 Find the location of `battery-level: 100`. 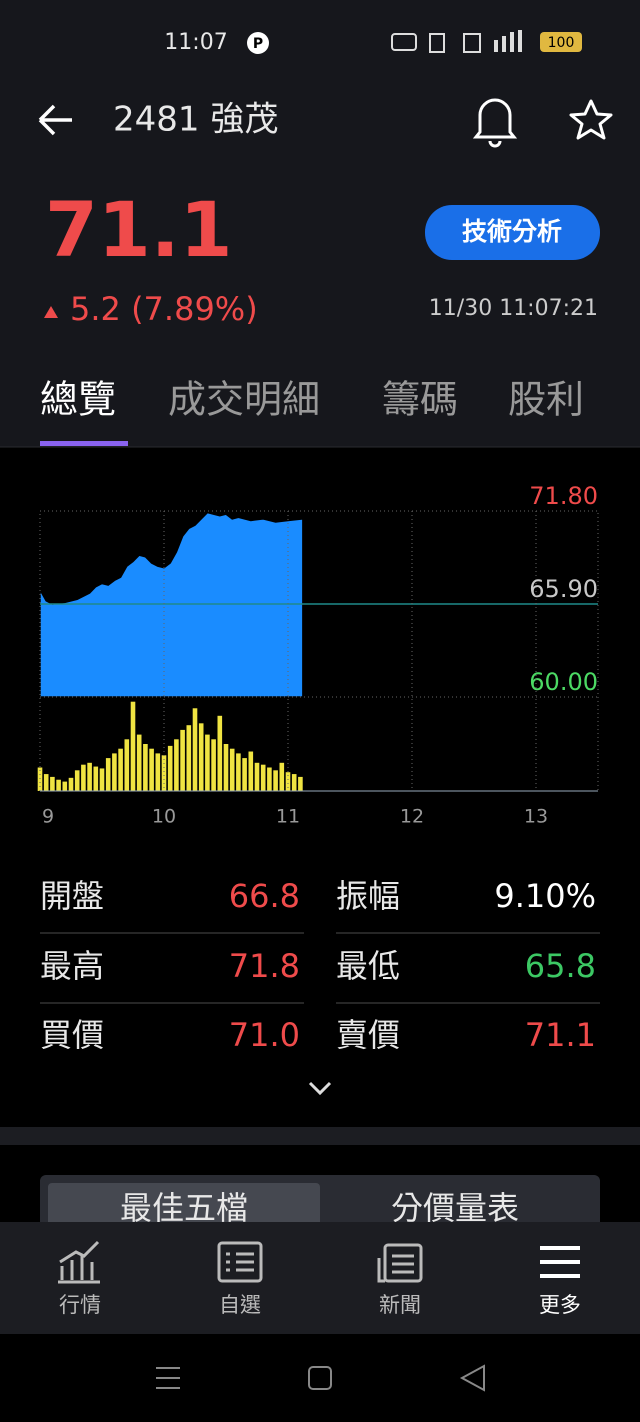

battery-level: 100 is located at coordinates (561, 43).